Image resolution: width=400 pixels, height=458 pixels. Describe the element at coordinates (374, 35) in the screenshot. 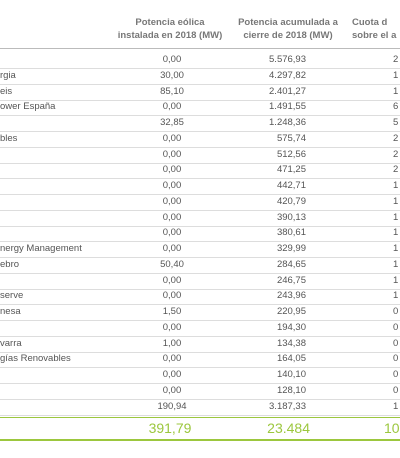

I see `column-header: sobre el a` at that location.